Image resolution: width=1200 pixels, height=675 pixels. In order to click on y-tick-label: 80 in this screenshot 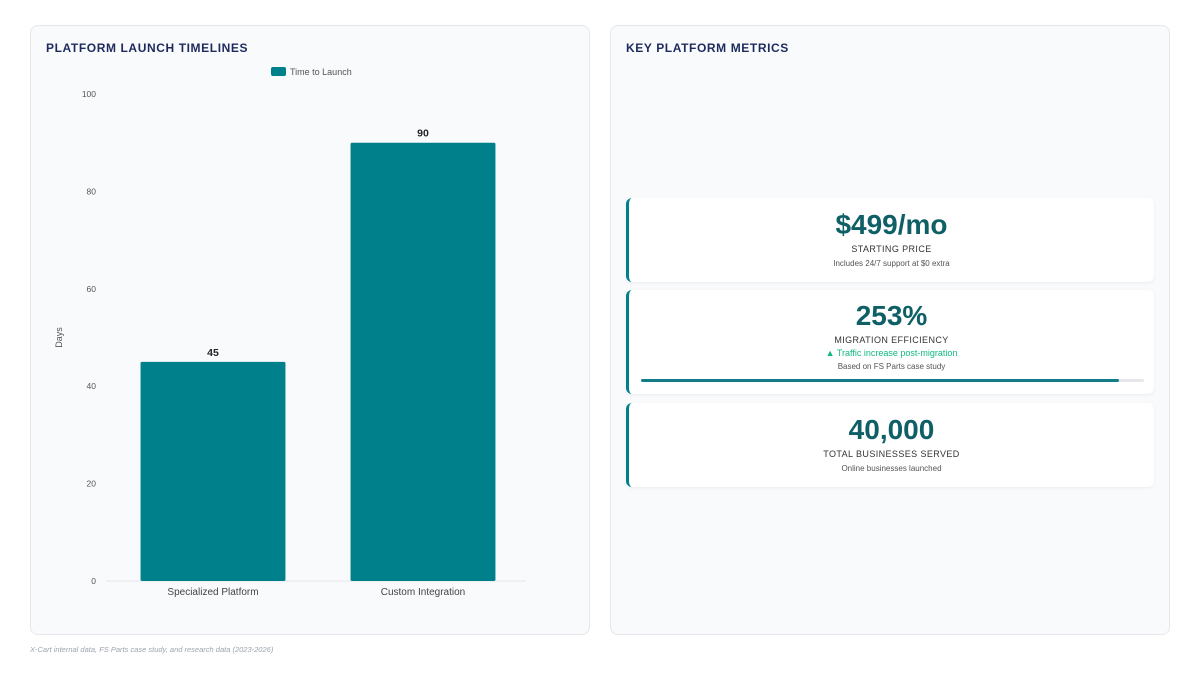, I will do `click(92, 191)`.